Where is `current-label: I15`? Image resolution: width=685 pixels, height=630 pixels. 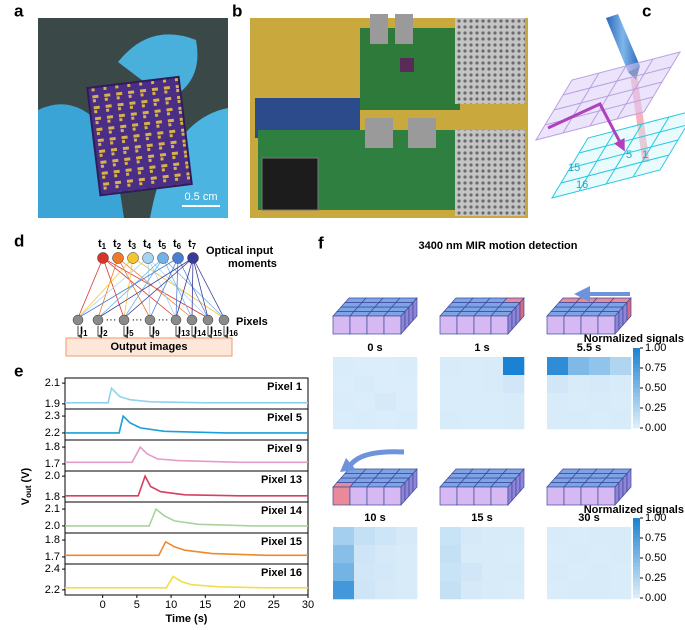 current-label: I15 is located at coordinates (216, 331).